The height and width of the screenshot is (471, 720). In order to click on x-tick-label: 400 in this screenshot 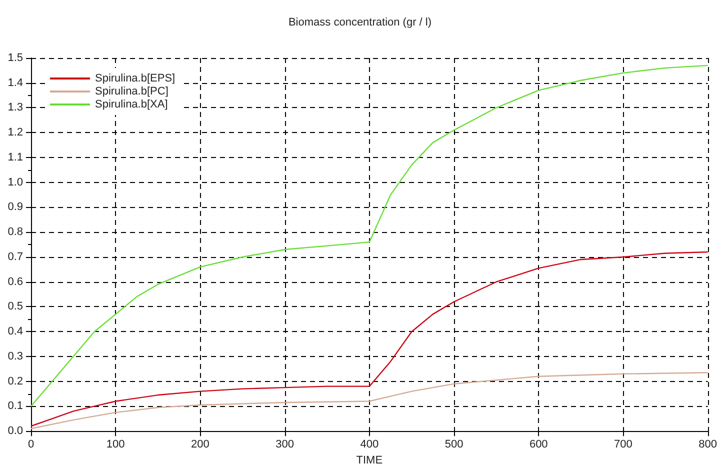, I will do `click(369, 444)`.